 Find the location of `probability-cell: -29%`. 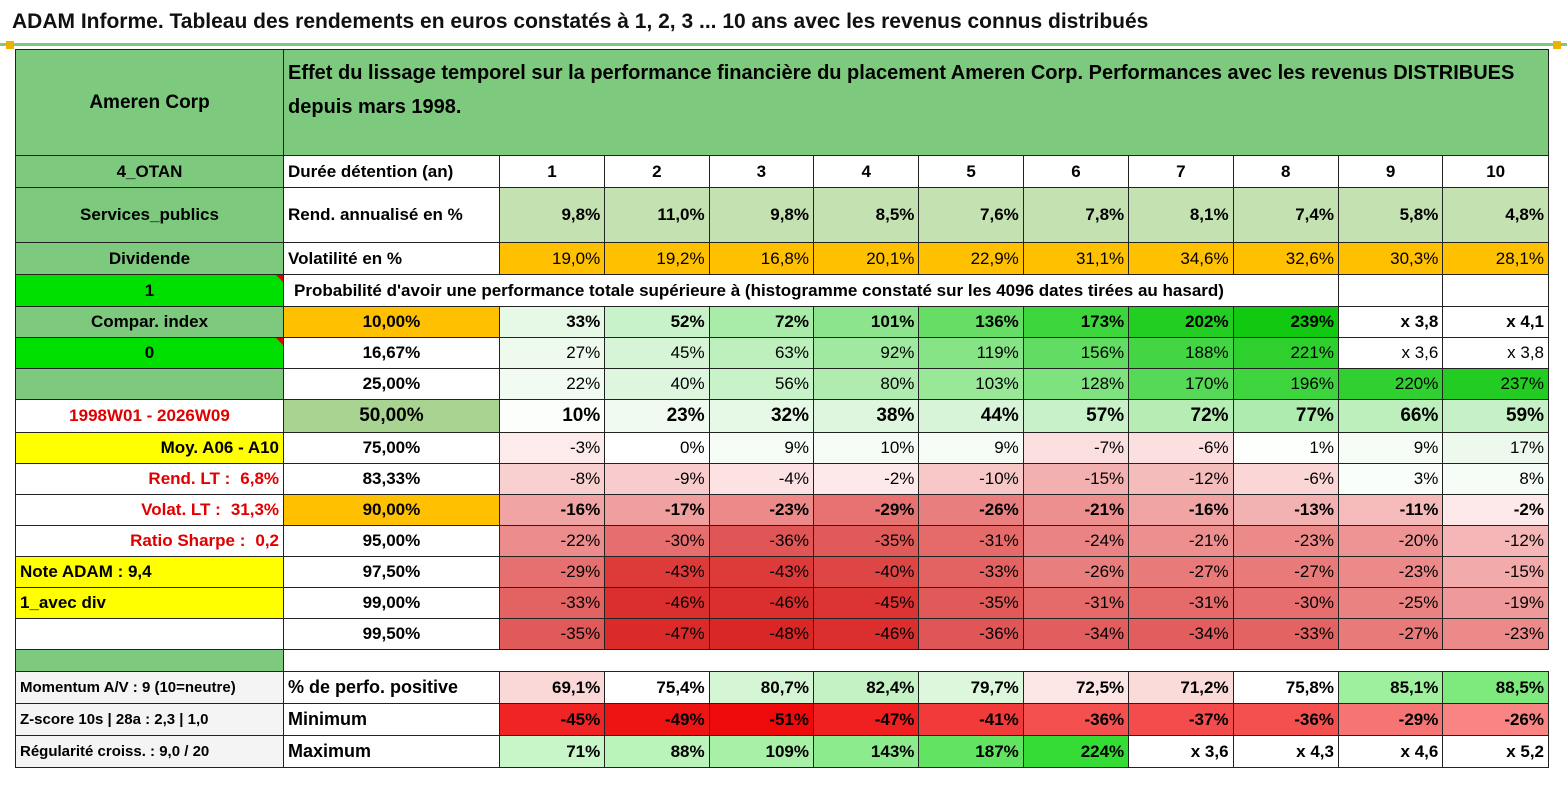

probability-cell: -29% is located at coordinates (866, 510).